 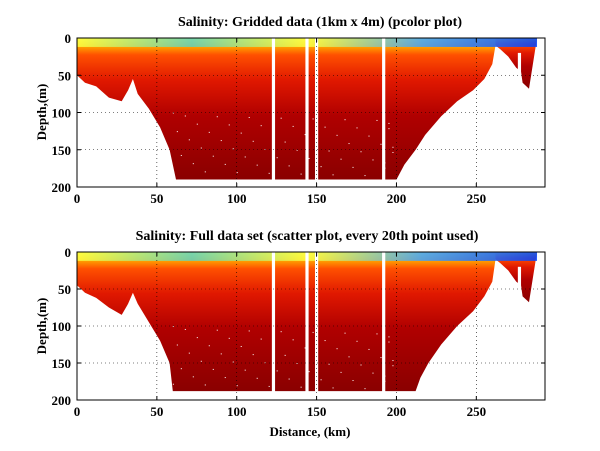 I want to click on bottom-xtick-label: 250, so click(x=477, y=411).